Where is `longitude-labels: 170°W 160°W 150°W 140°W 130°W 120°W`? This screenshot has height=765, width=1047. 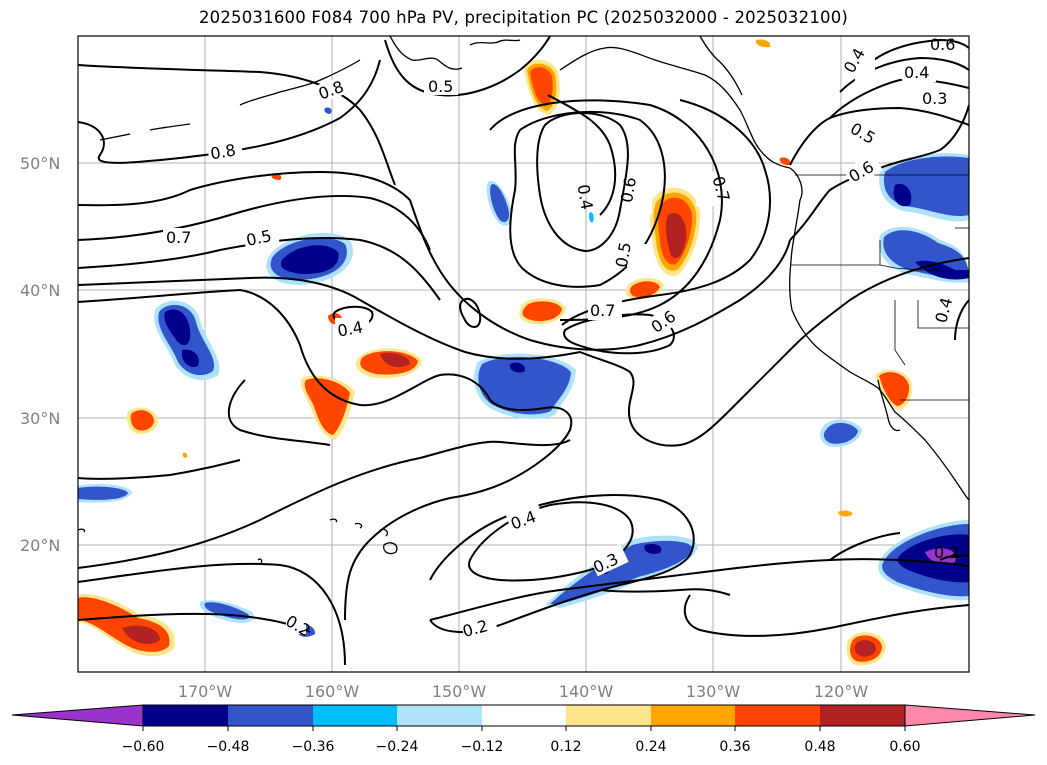 longitude-labels: 170°W 160°W 150°W 140°W 130°W 120°W is located at coordinates (523, 691).